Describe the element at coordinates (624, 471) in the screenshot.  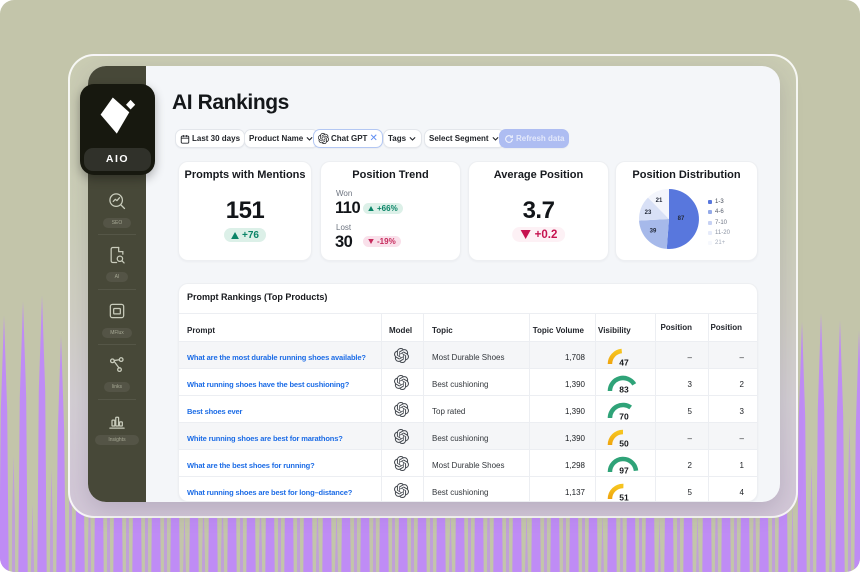
I see `svg-text: 97` at that location.